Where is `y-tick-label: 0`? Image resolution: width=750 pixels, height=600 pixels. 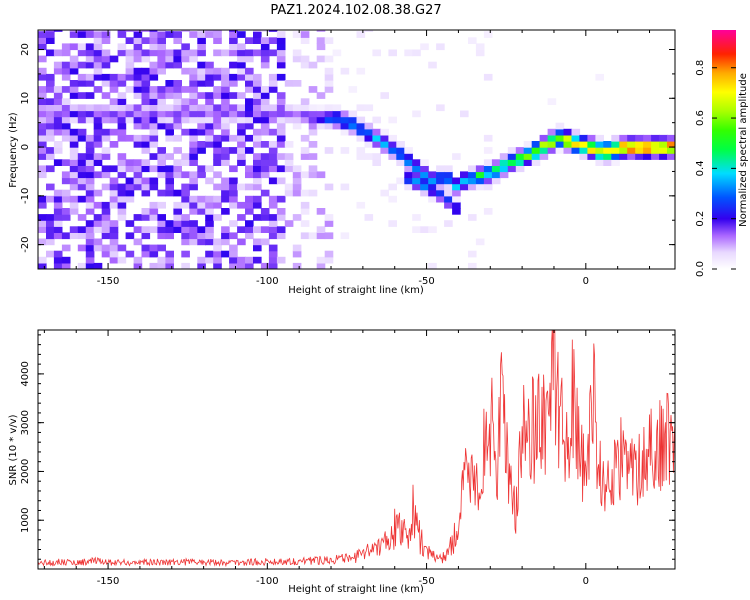 y-tick-label: 0 is located at coordinates (25, 147).